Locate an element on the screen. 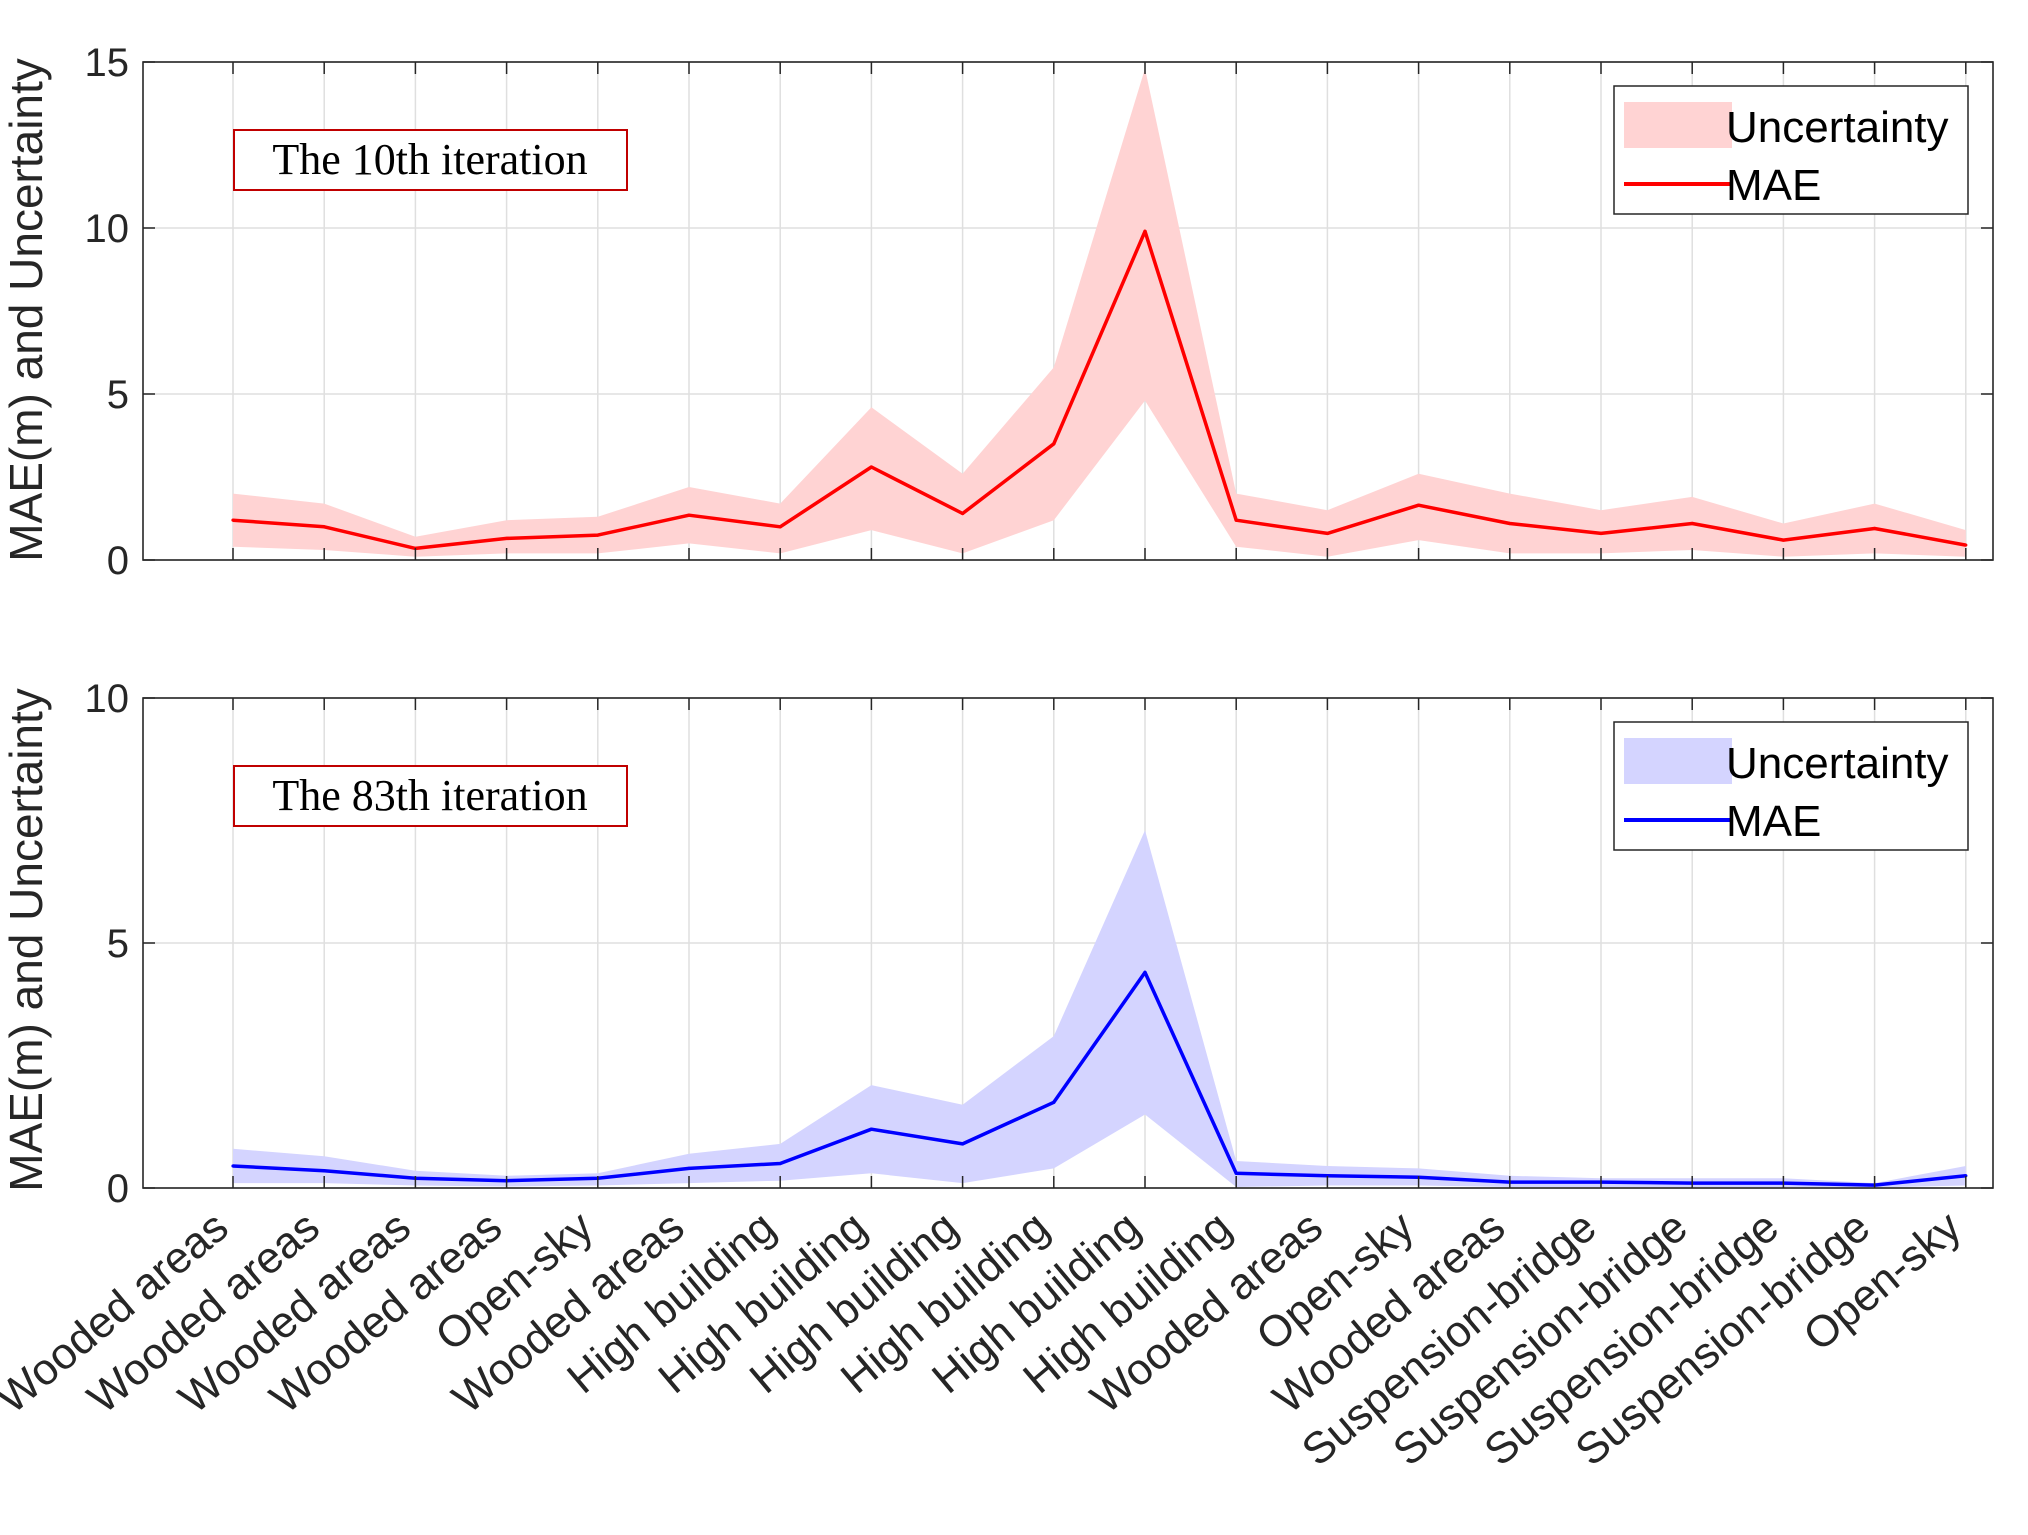 The height and width of the screenshot is (1535, 2028). y-axis-label-bottom: MAE(m) and Uncertainty is located at coordinates (26, 940).